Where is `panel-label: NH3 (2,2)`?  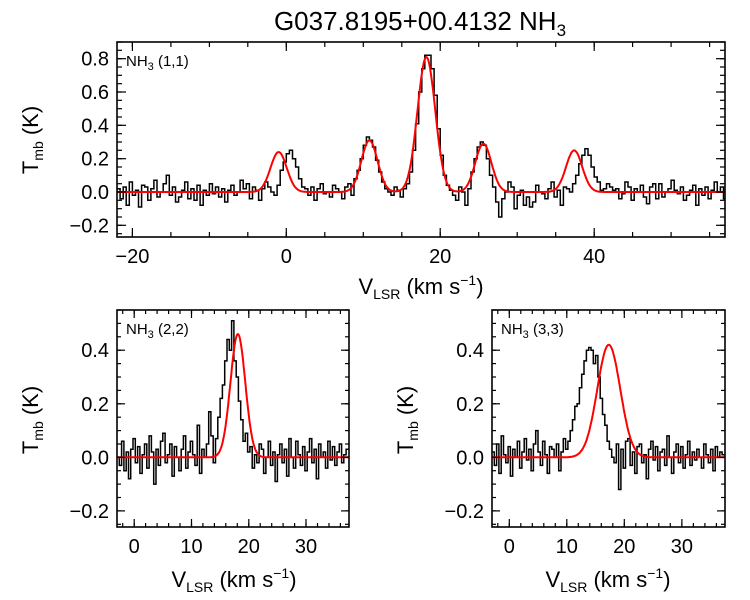
panel-label: NH3 (2,2) is located at coordinates (157, 331).